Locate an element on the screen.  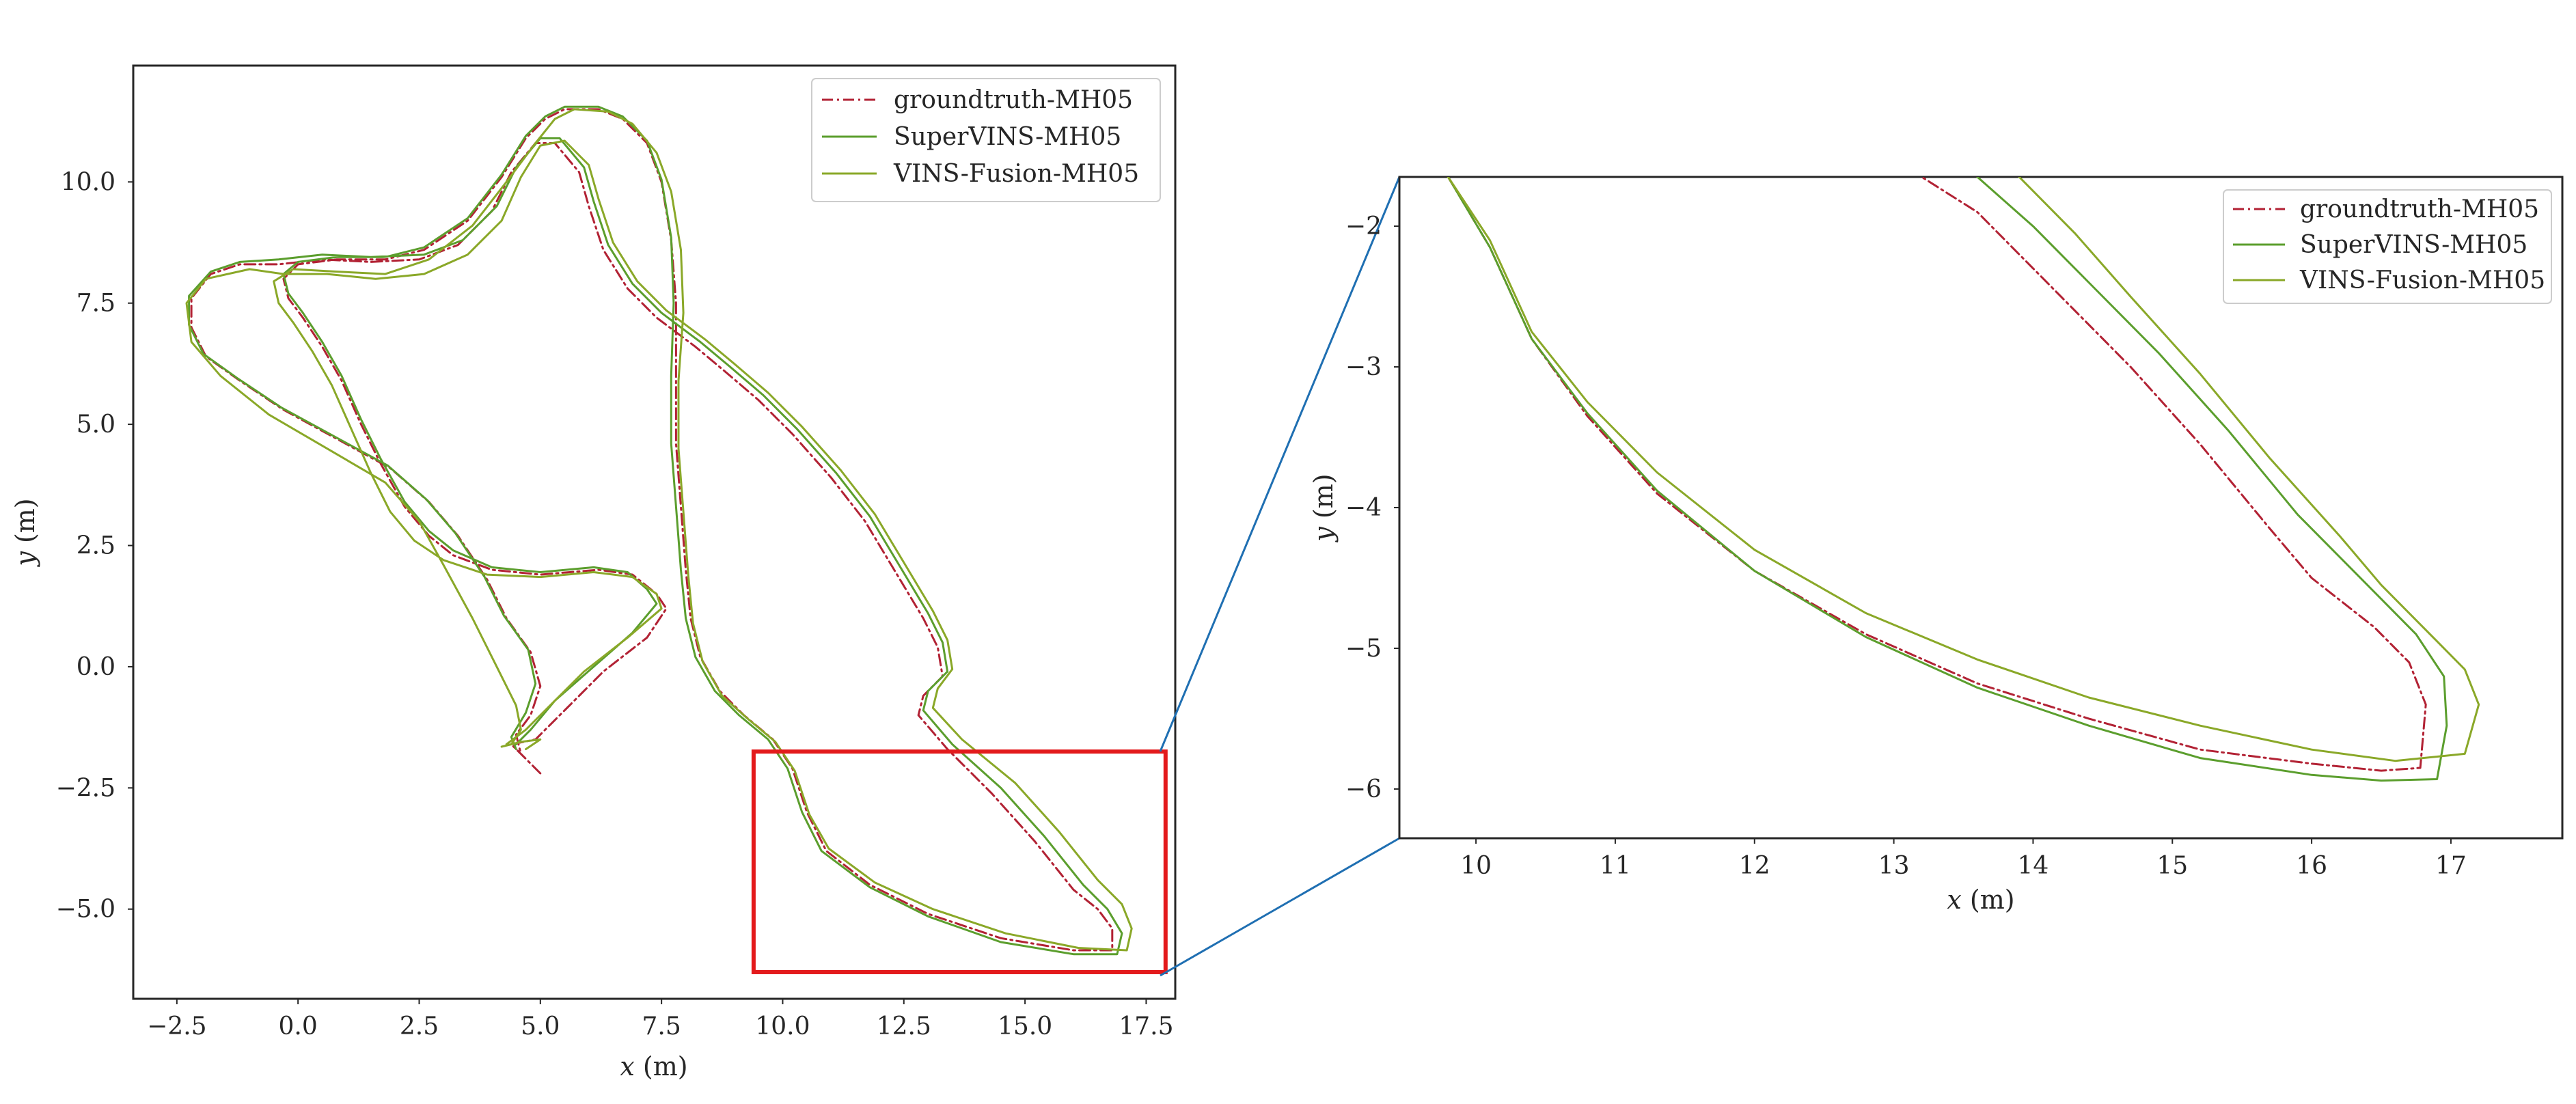
zoom-region-box is located at coordinates (959, 862).